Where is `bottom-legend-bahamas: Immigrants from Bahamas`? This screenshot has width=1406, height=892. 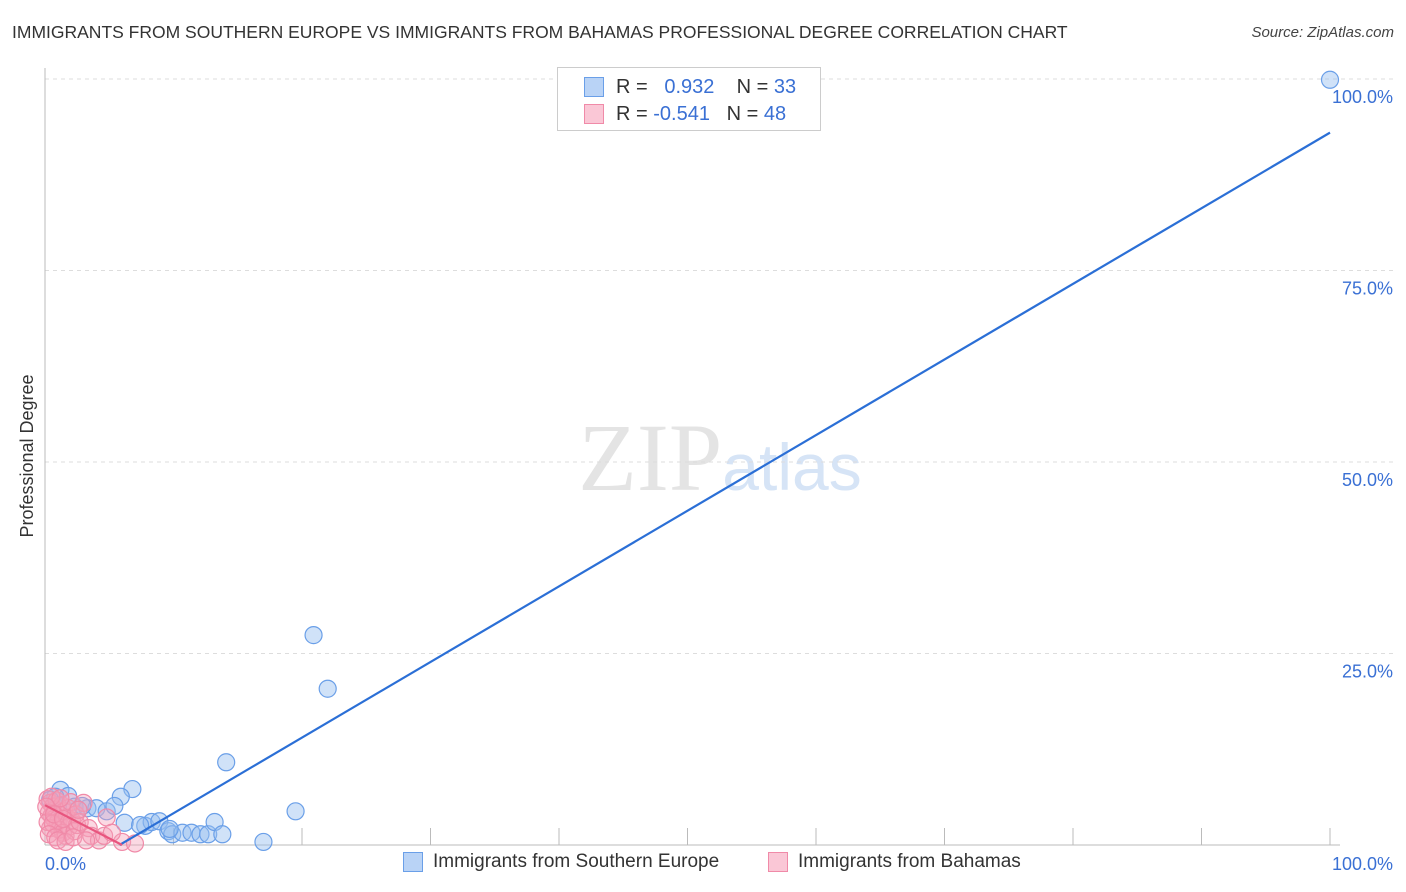
bottom-legend-bahamas: Immigrants from Bahamas is located at coordinates (894, 862).